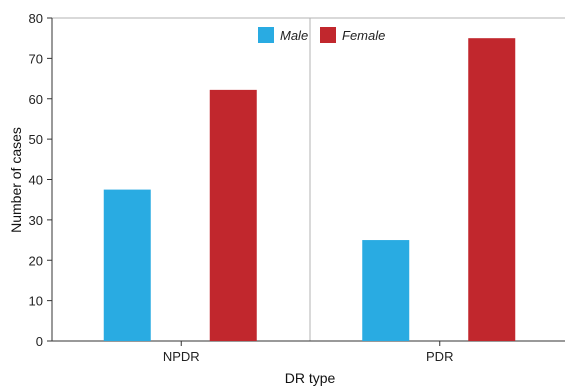  Describe the element at coordinates (36, 301) in the screenshot. I see `y-tick-label: 10` at that location.